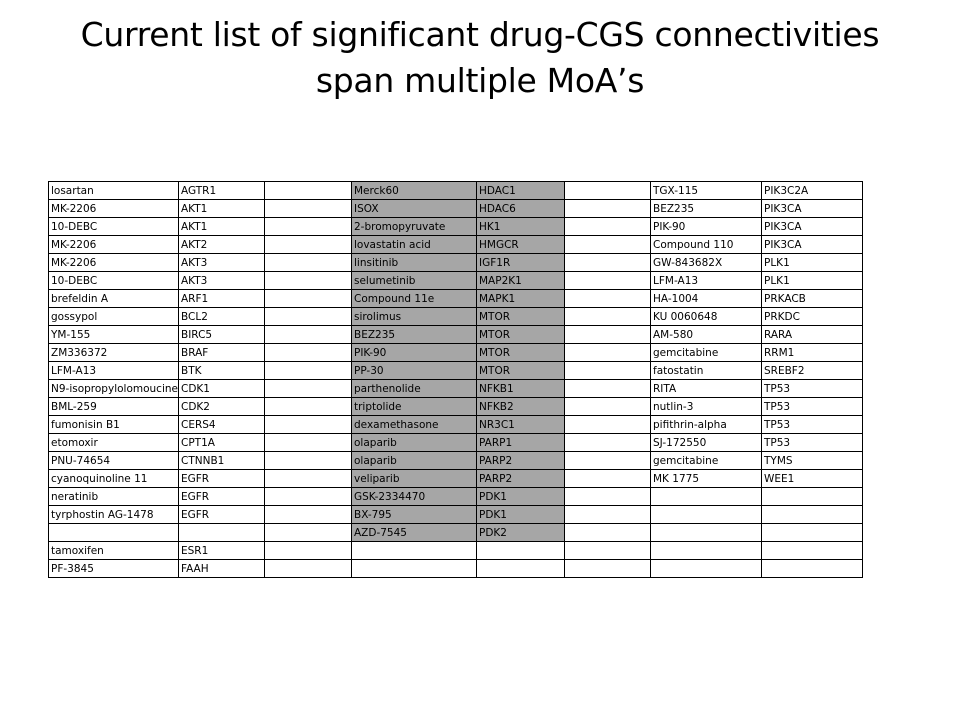 The image size is (960, 720). What do you see at coordinates (520, 388) in the screenshot?
I see `table-cell: NFKB1` at bounding box center [520, 388].